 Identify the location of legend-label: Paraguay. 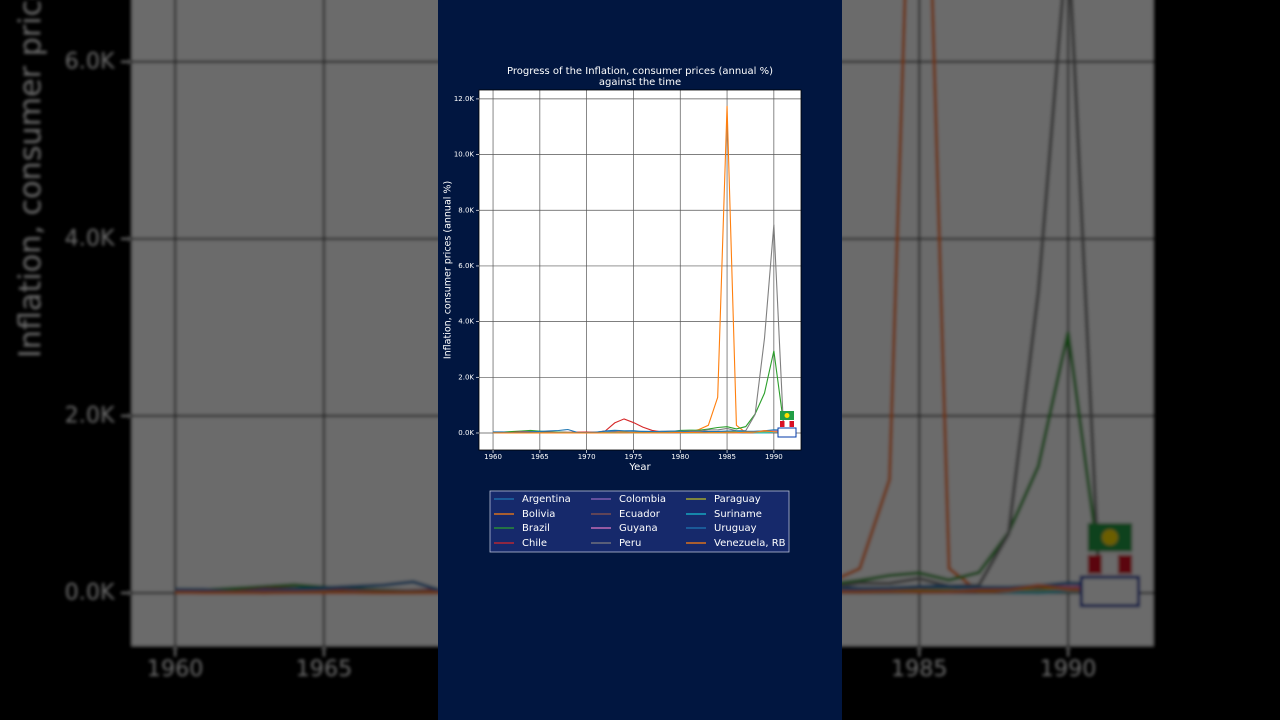
(737, 499).